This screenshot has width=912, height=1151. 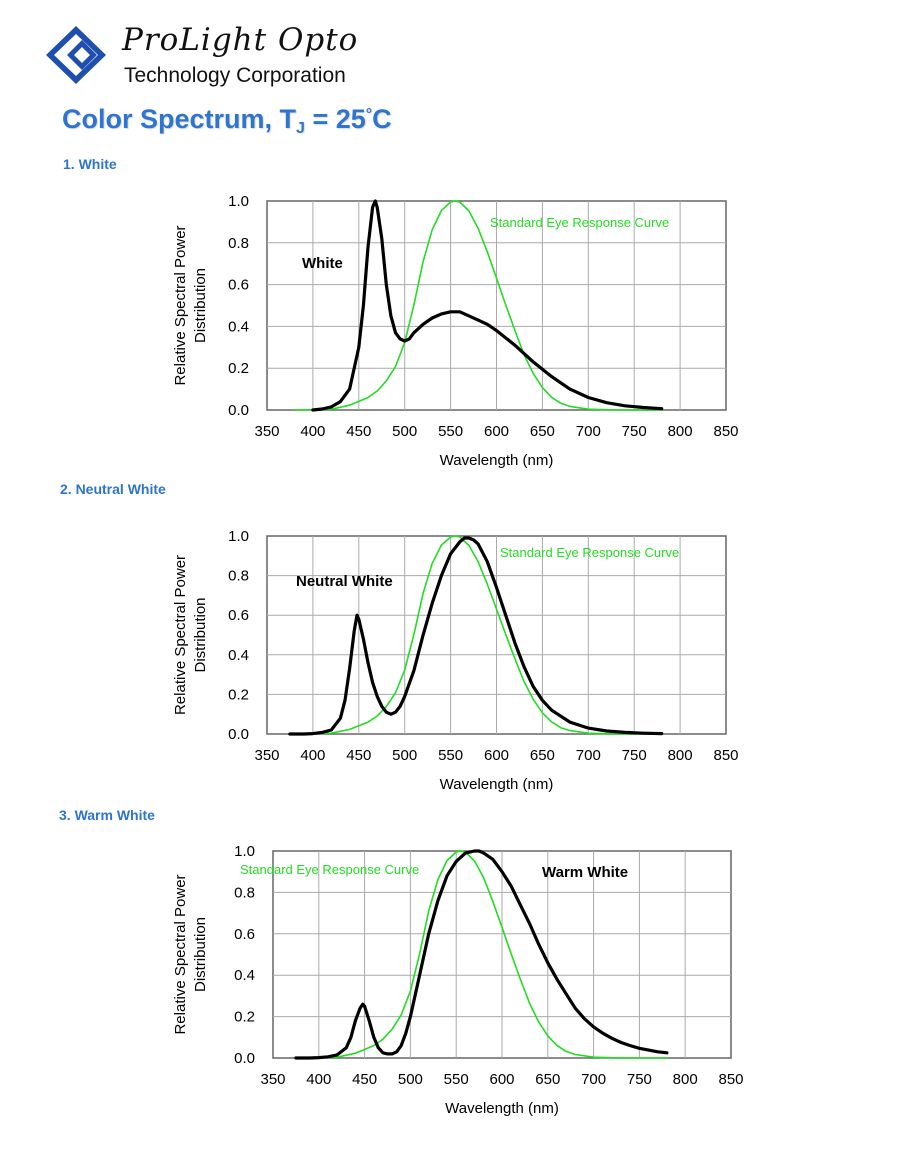 I want to click on series-annotation: Neutral White, so click(x=344, y=581).